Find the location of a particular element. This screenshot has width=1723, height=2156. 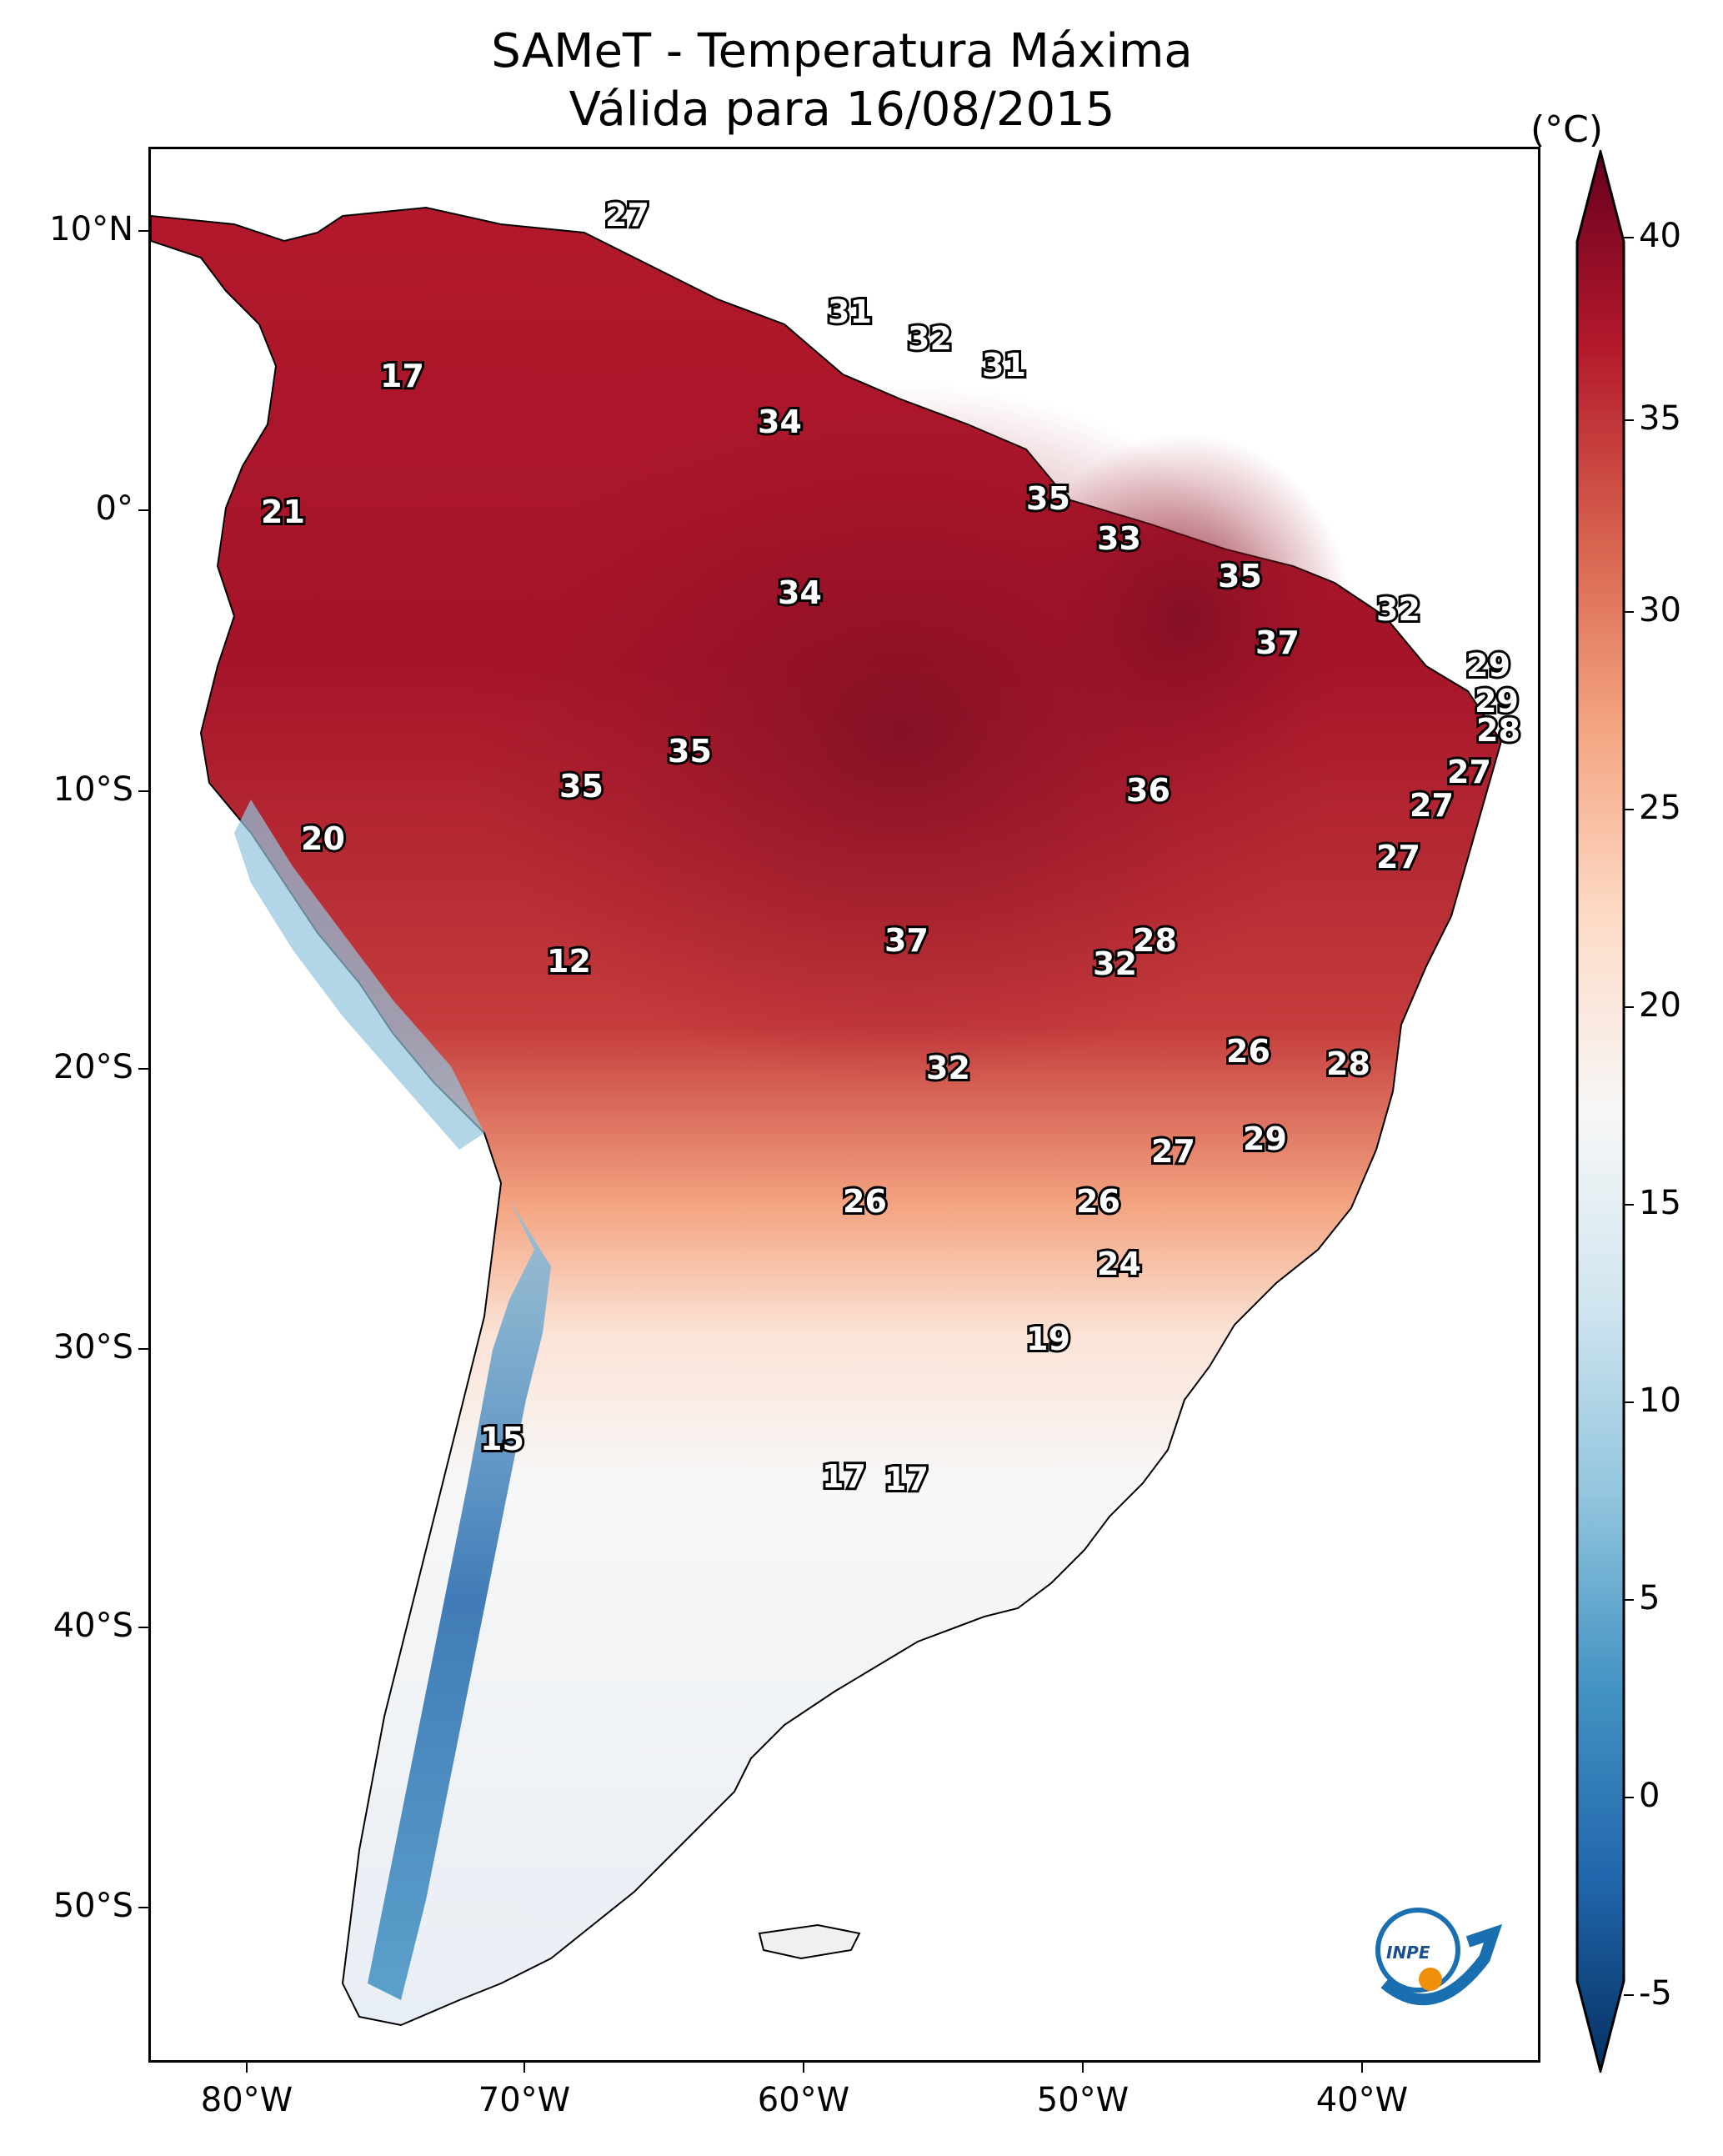

colorbar-tick-label: 20 is located at coordinates (1660, 1005).